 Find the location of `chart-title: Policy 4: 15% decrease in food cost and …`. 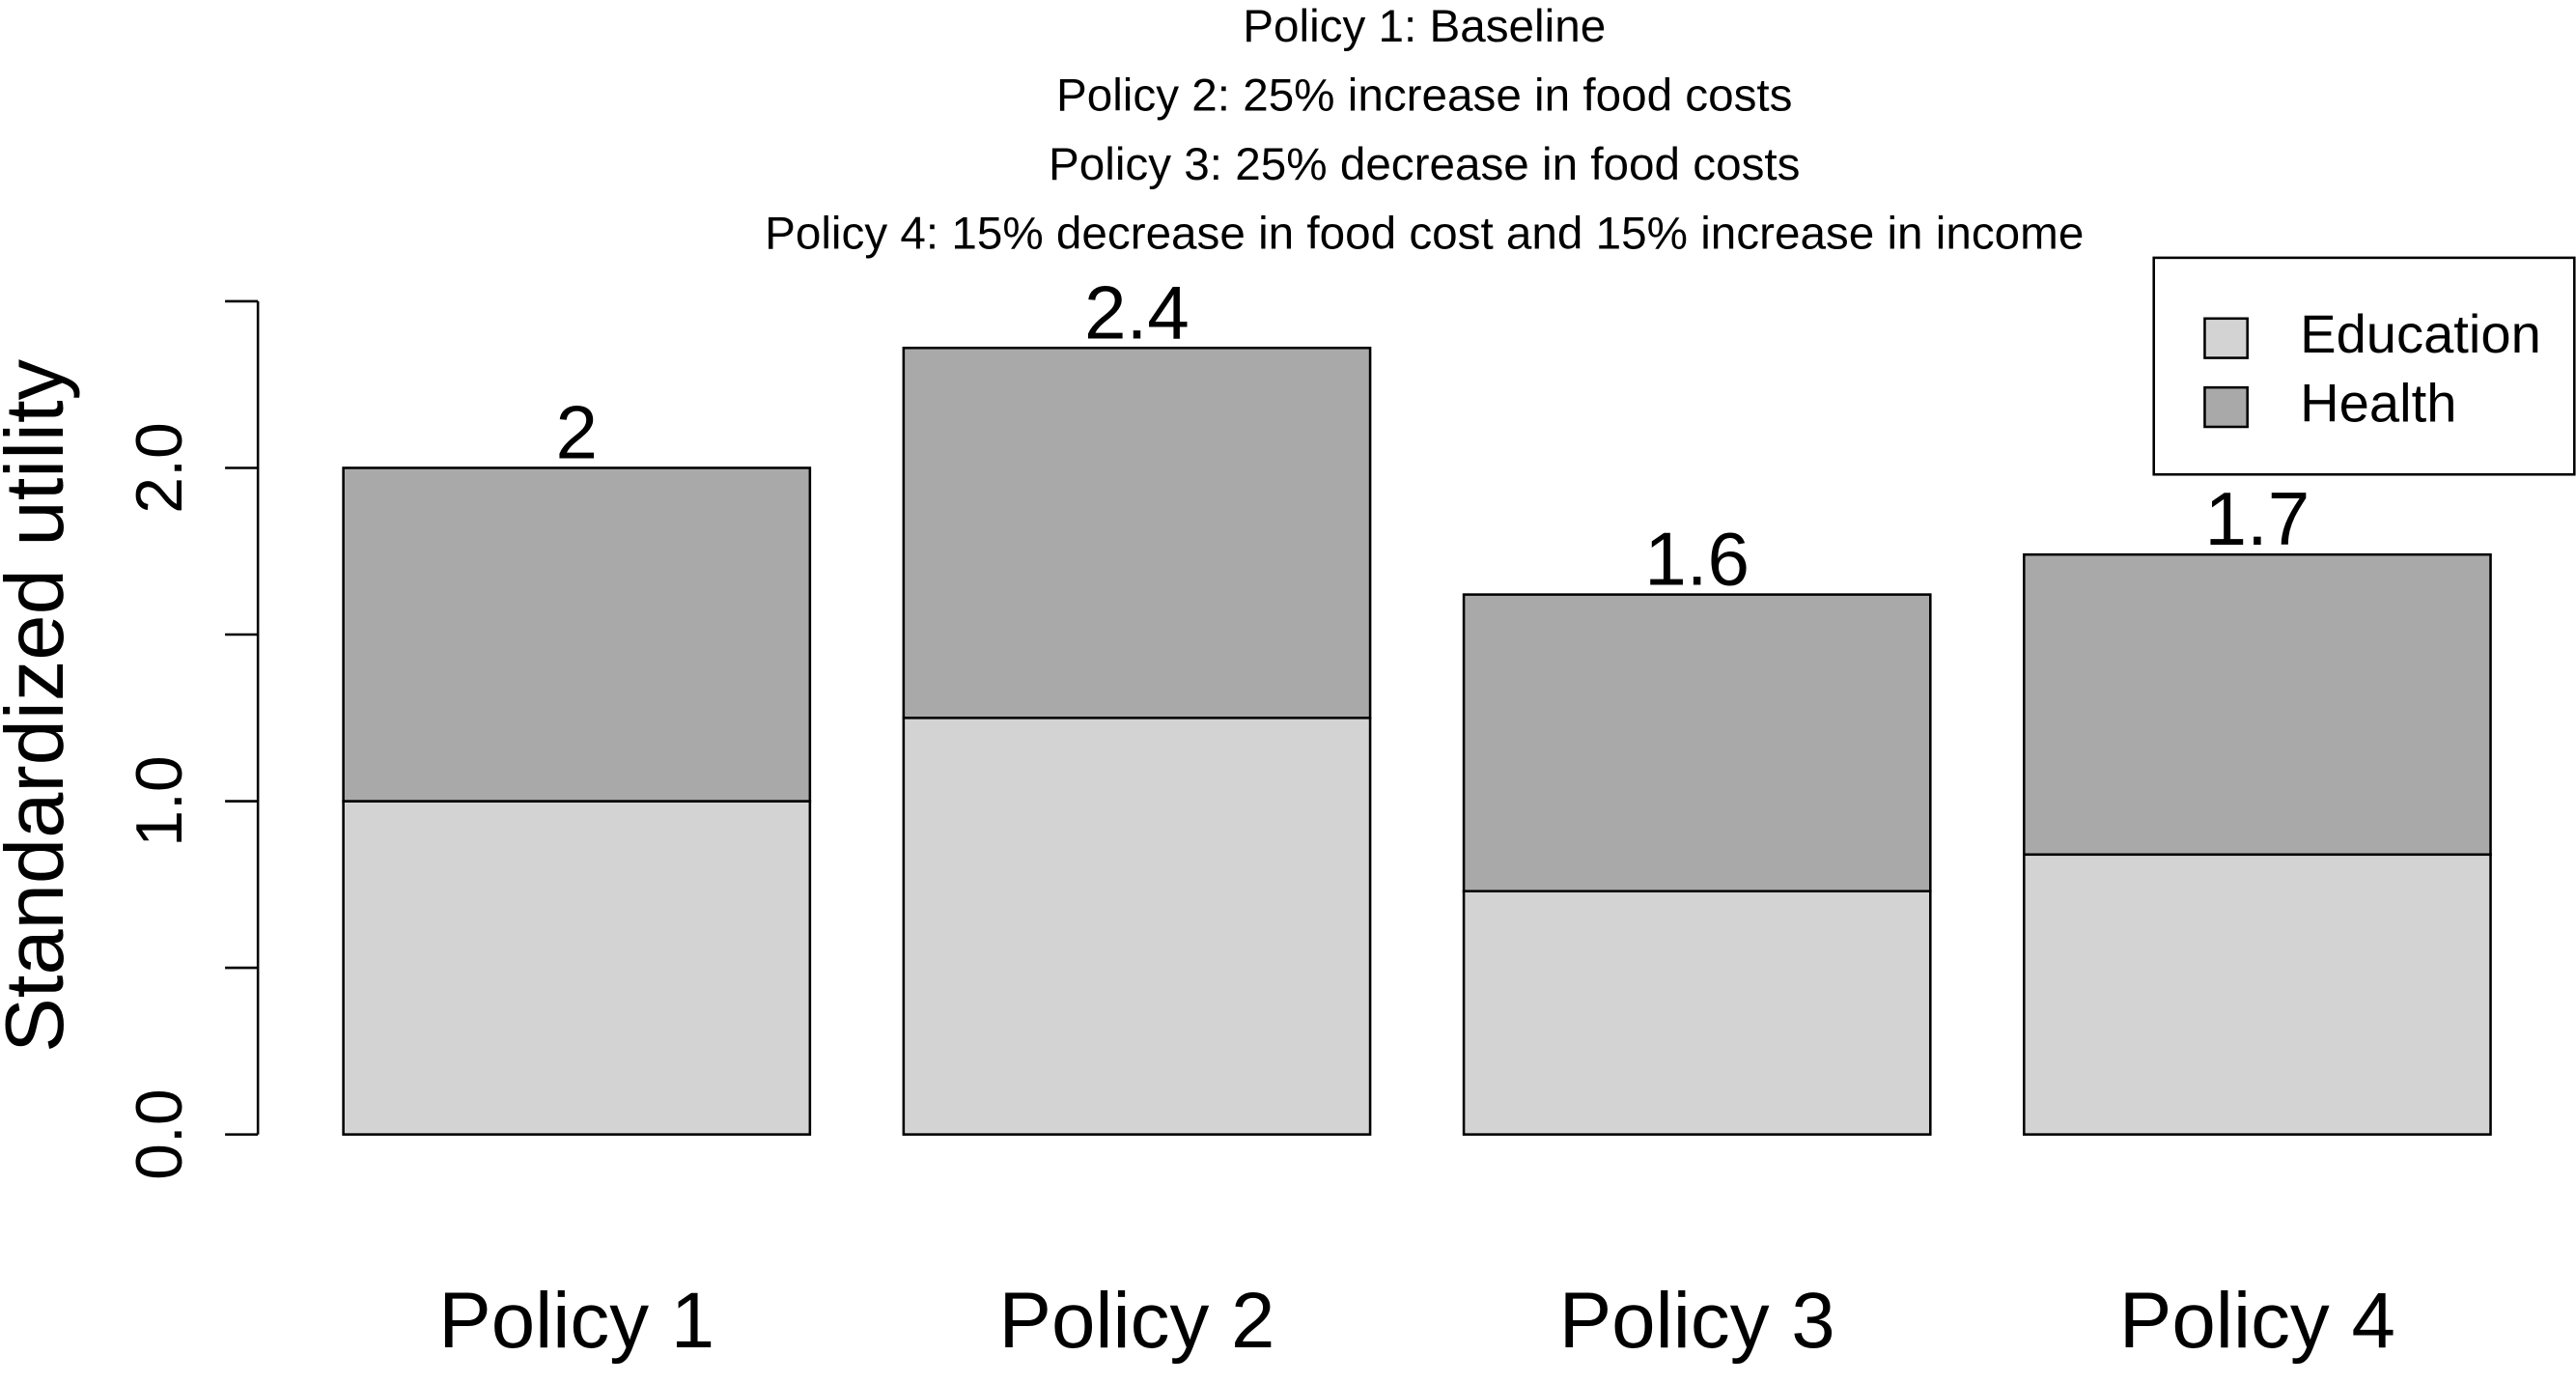

chart-title: Policy 4: 15% decrease in food cost and … is located at coordinates (1425, 233).